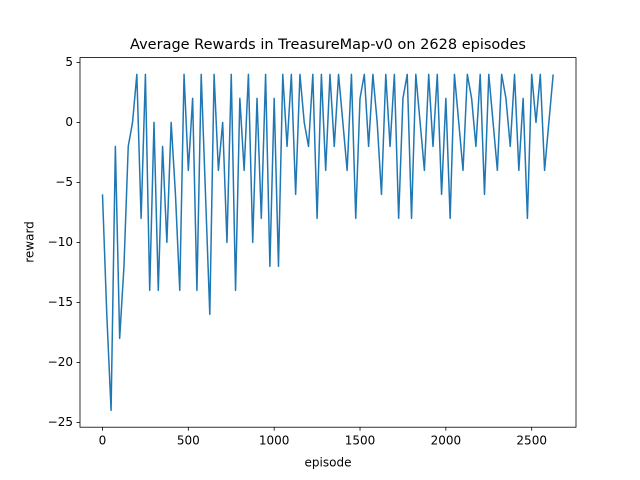  I want to click on y-tick-label: −5, so click(64, 182).